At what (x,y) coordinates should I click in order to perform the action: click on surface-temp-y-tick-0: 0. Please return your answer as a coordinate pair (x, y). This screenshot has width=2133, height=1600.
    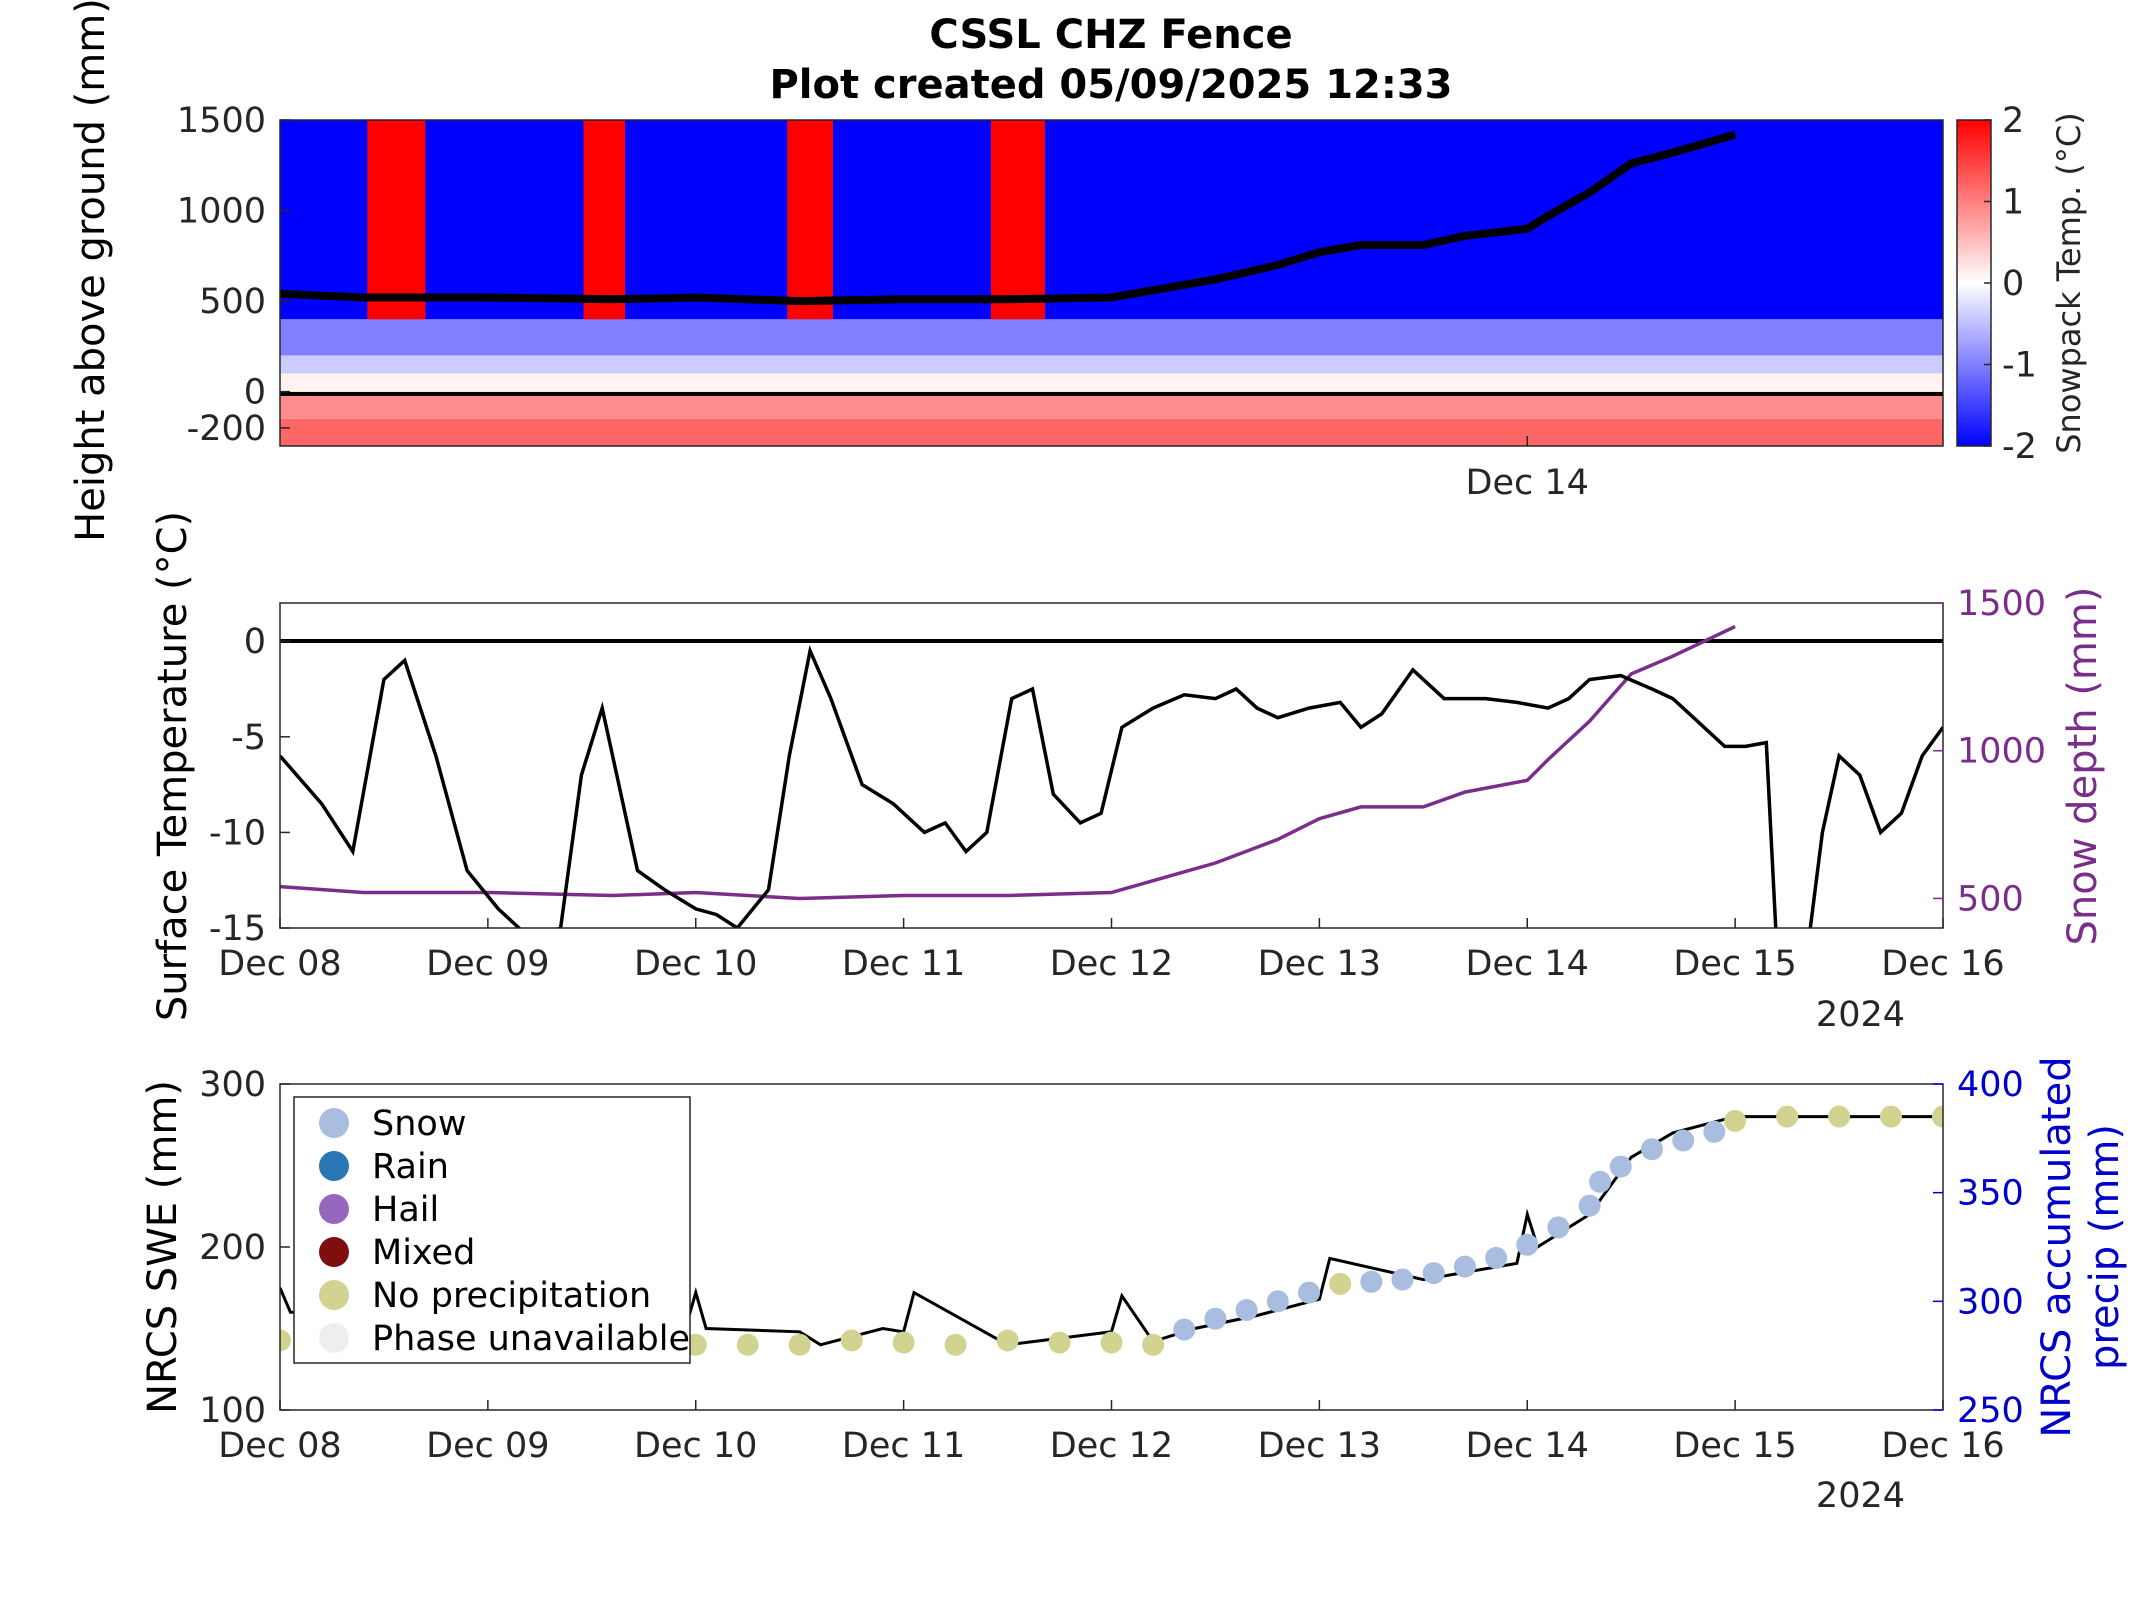
    Looking at the image, I should click on (255, 642).